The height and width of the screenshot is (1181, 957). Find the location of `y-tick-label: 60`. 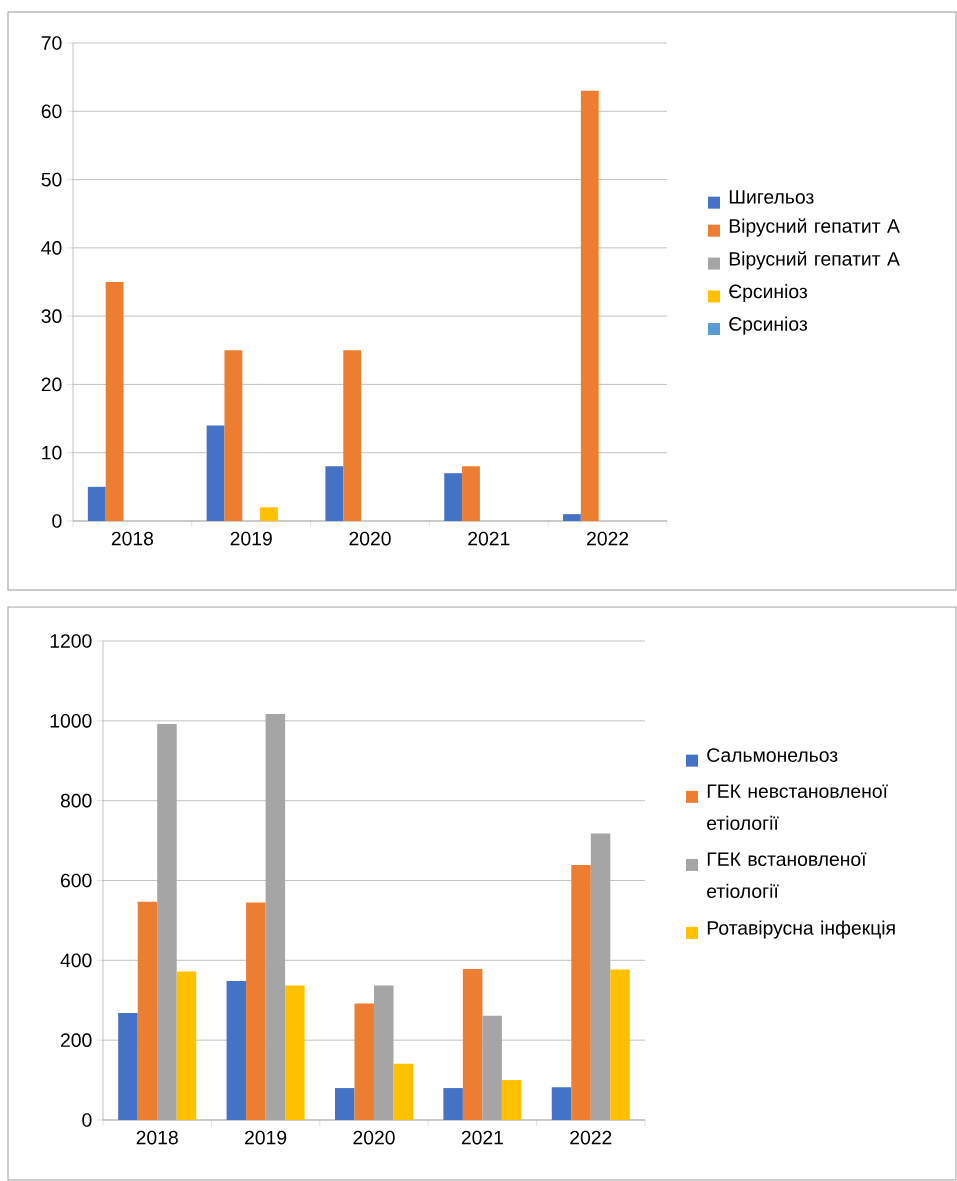

y-tick-label: 60 is located at coordinates (51, 111).